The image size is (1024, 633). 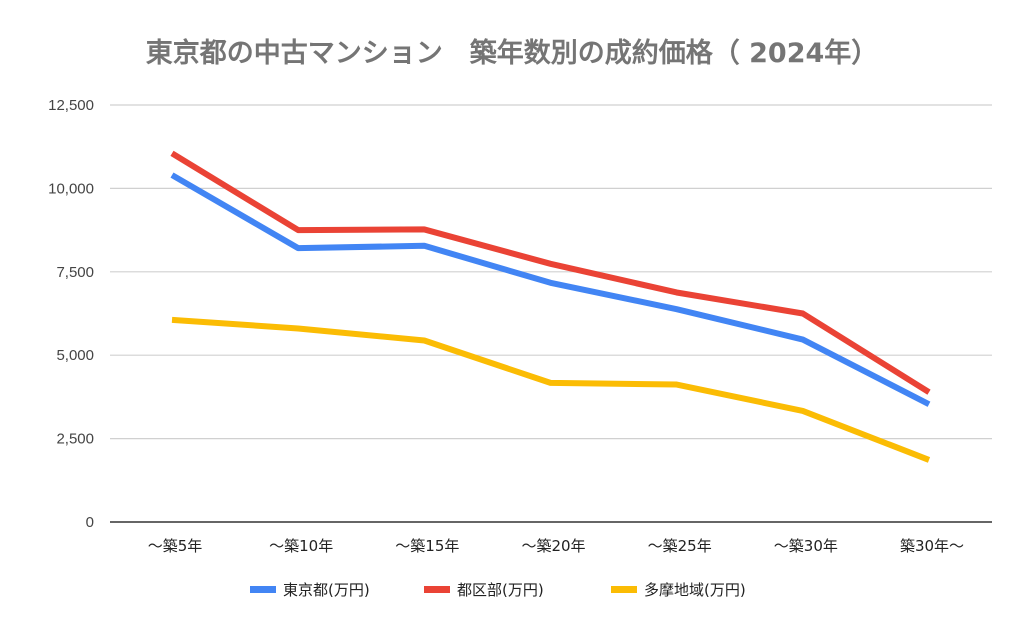 I want to click on y-tick-label: 2,500, so click(x=75, y=439).